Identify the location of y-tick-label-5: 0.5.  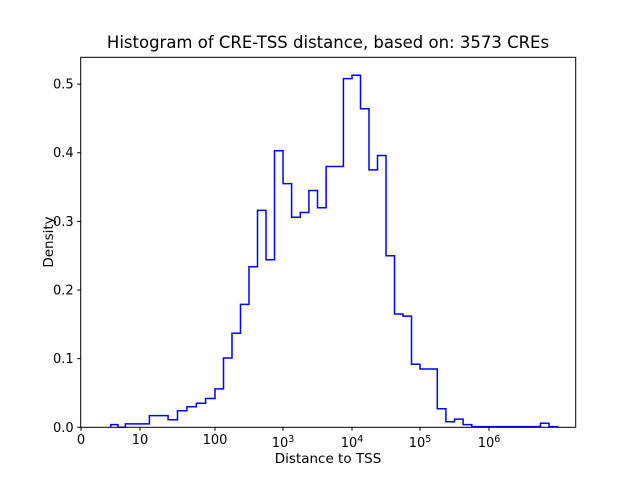
(63, 85).